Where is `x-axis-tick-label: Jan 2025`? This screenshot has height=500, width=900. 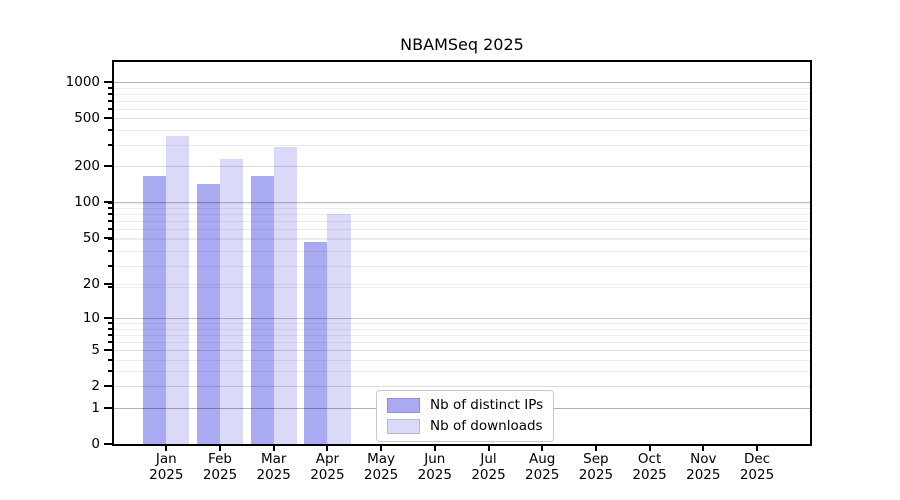
x-axis-tick-label: Jan 2025 is located at coordinates (166, 467).